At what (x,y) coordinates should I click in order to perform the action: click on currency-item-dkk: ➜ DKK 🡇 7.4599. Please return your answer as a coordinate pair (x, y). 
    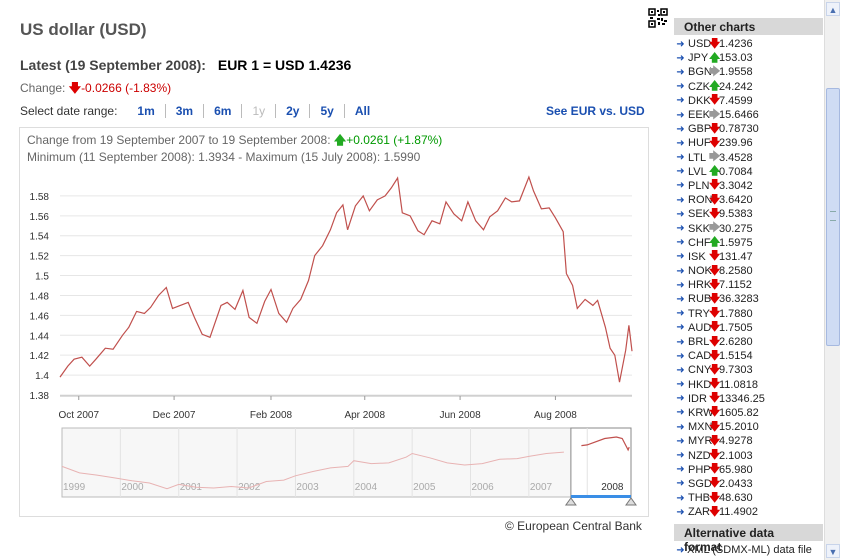
    Looking at the image, I should click on (748, 101).